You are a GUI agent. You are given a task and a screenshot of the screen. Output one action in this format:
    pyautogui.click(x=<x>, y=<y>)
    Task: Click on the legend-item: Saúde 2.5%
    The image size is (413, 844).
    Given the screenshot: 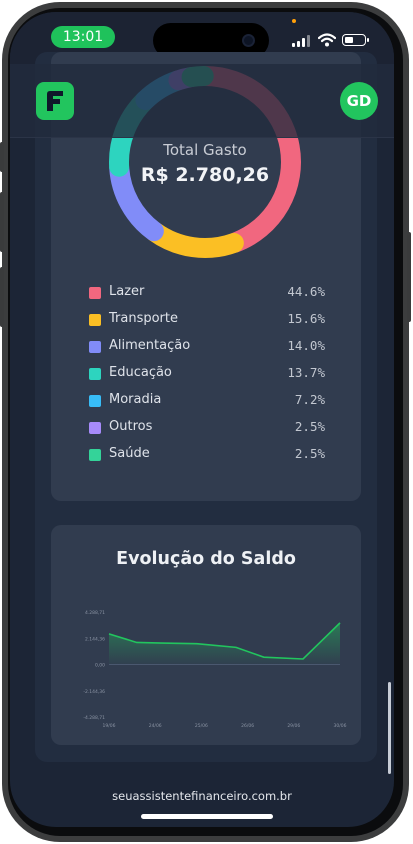 What is the action you would take?
    pyautogui.click(x=207, y=457)
    